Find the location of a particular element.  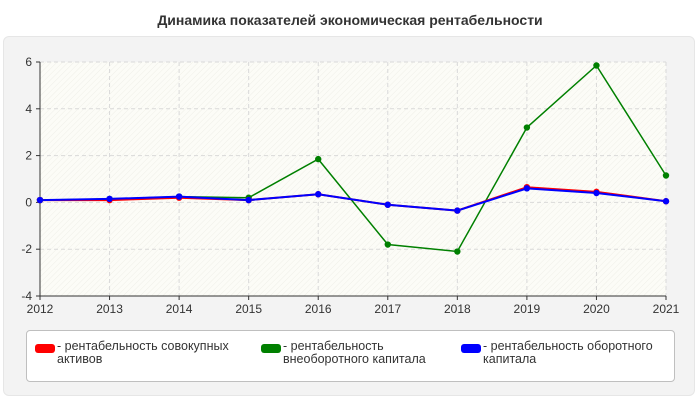

legend-swatch-blue is located at coordinates (471, 348).